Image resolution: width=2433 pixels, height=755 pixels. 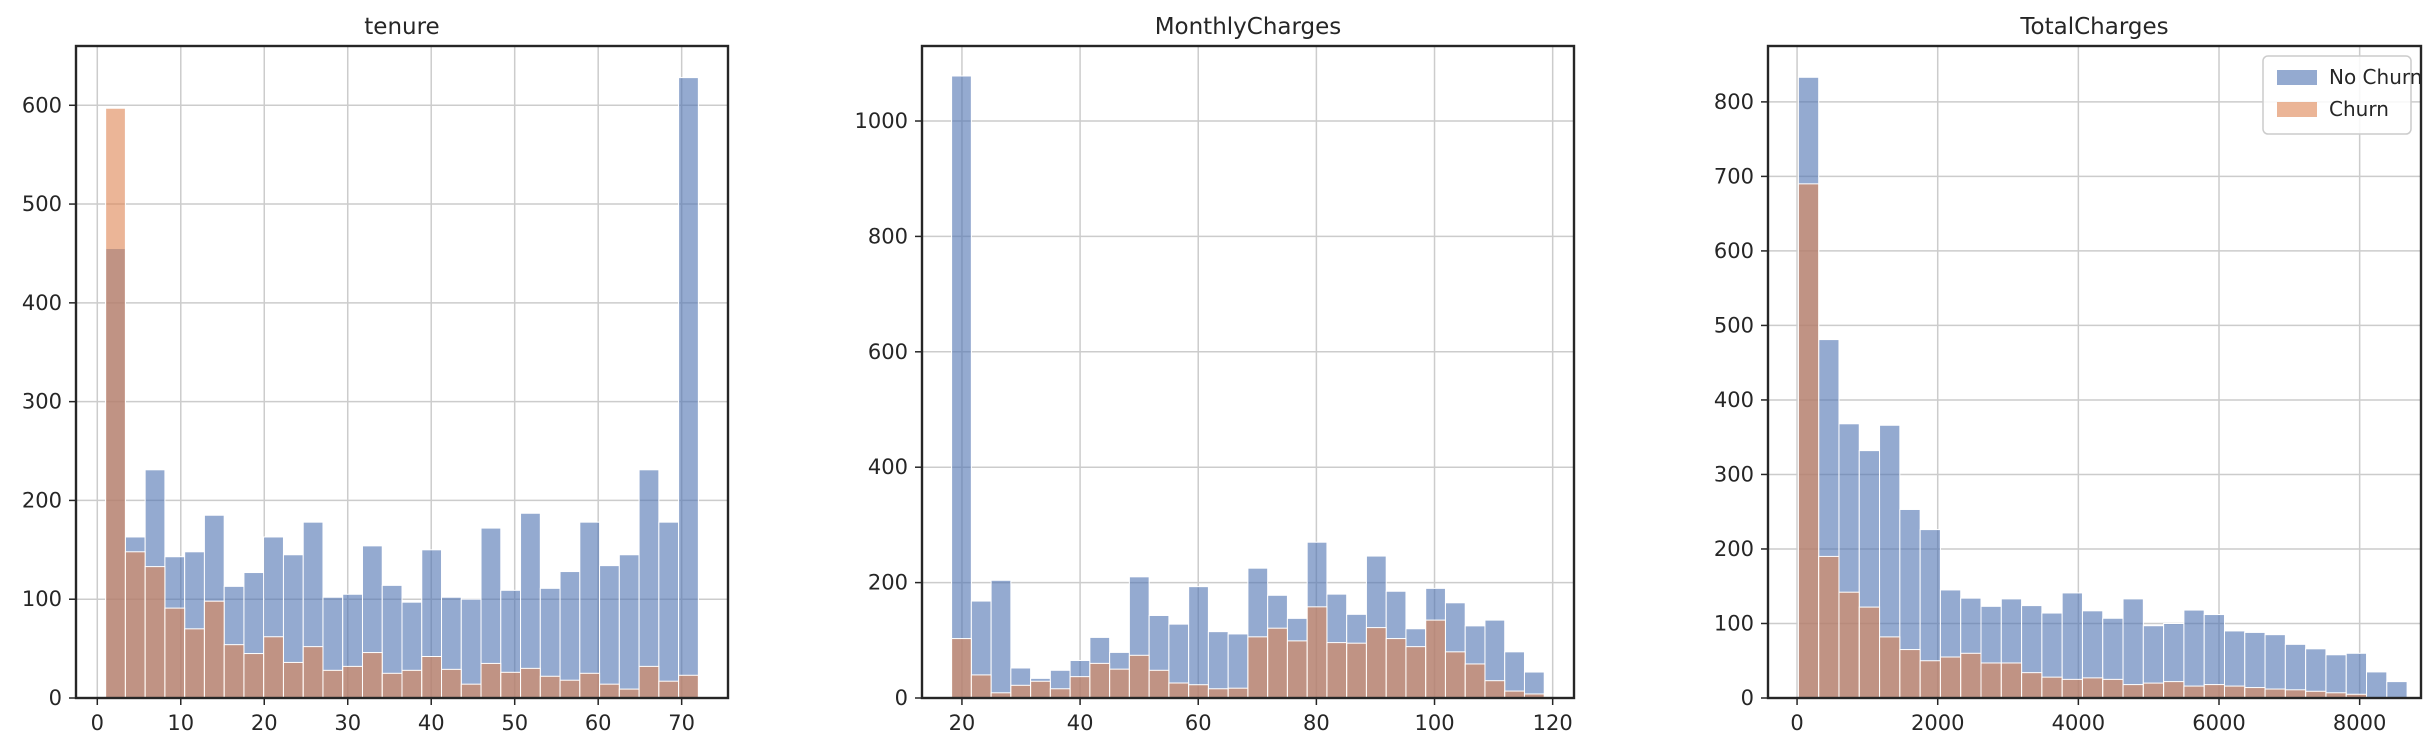 I want to click on legend-label: No Churn, so click(x=2375, y=77).